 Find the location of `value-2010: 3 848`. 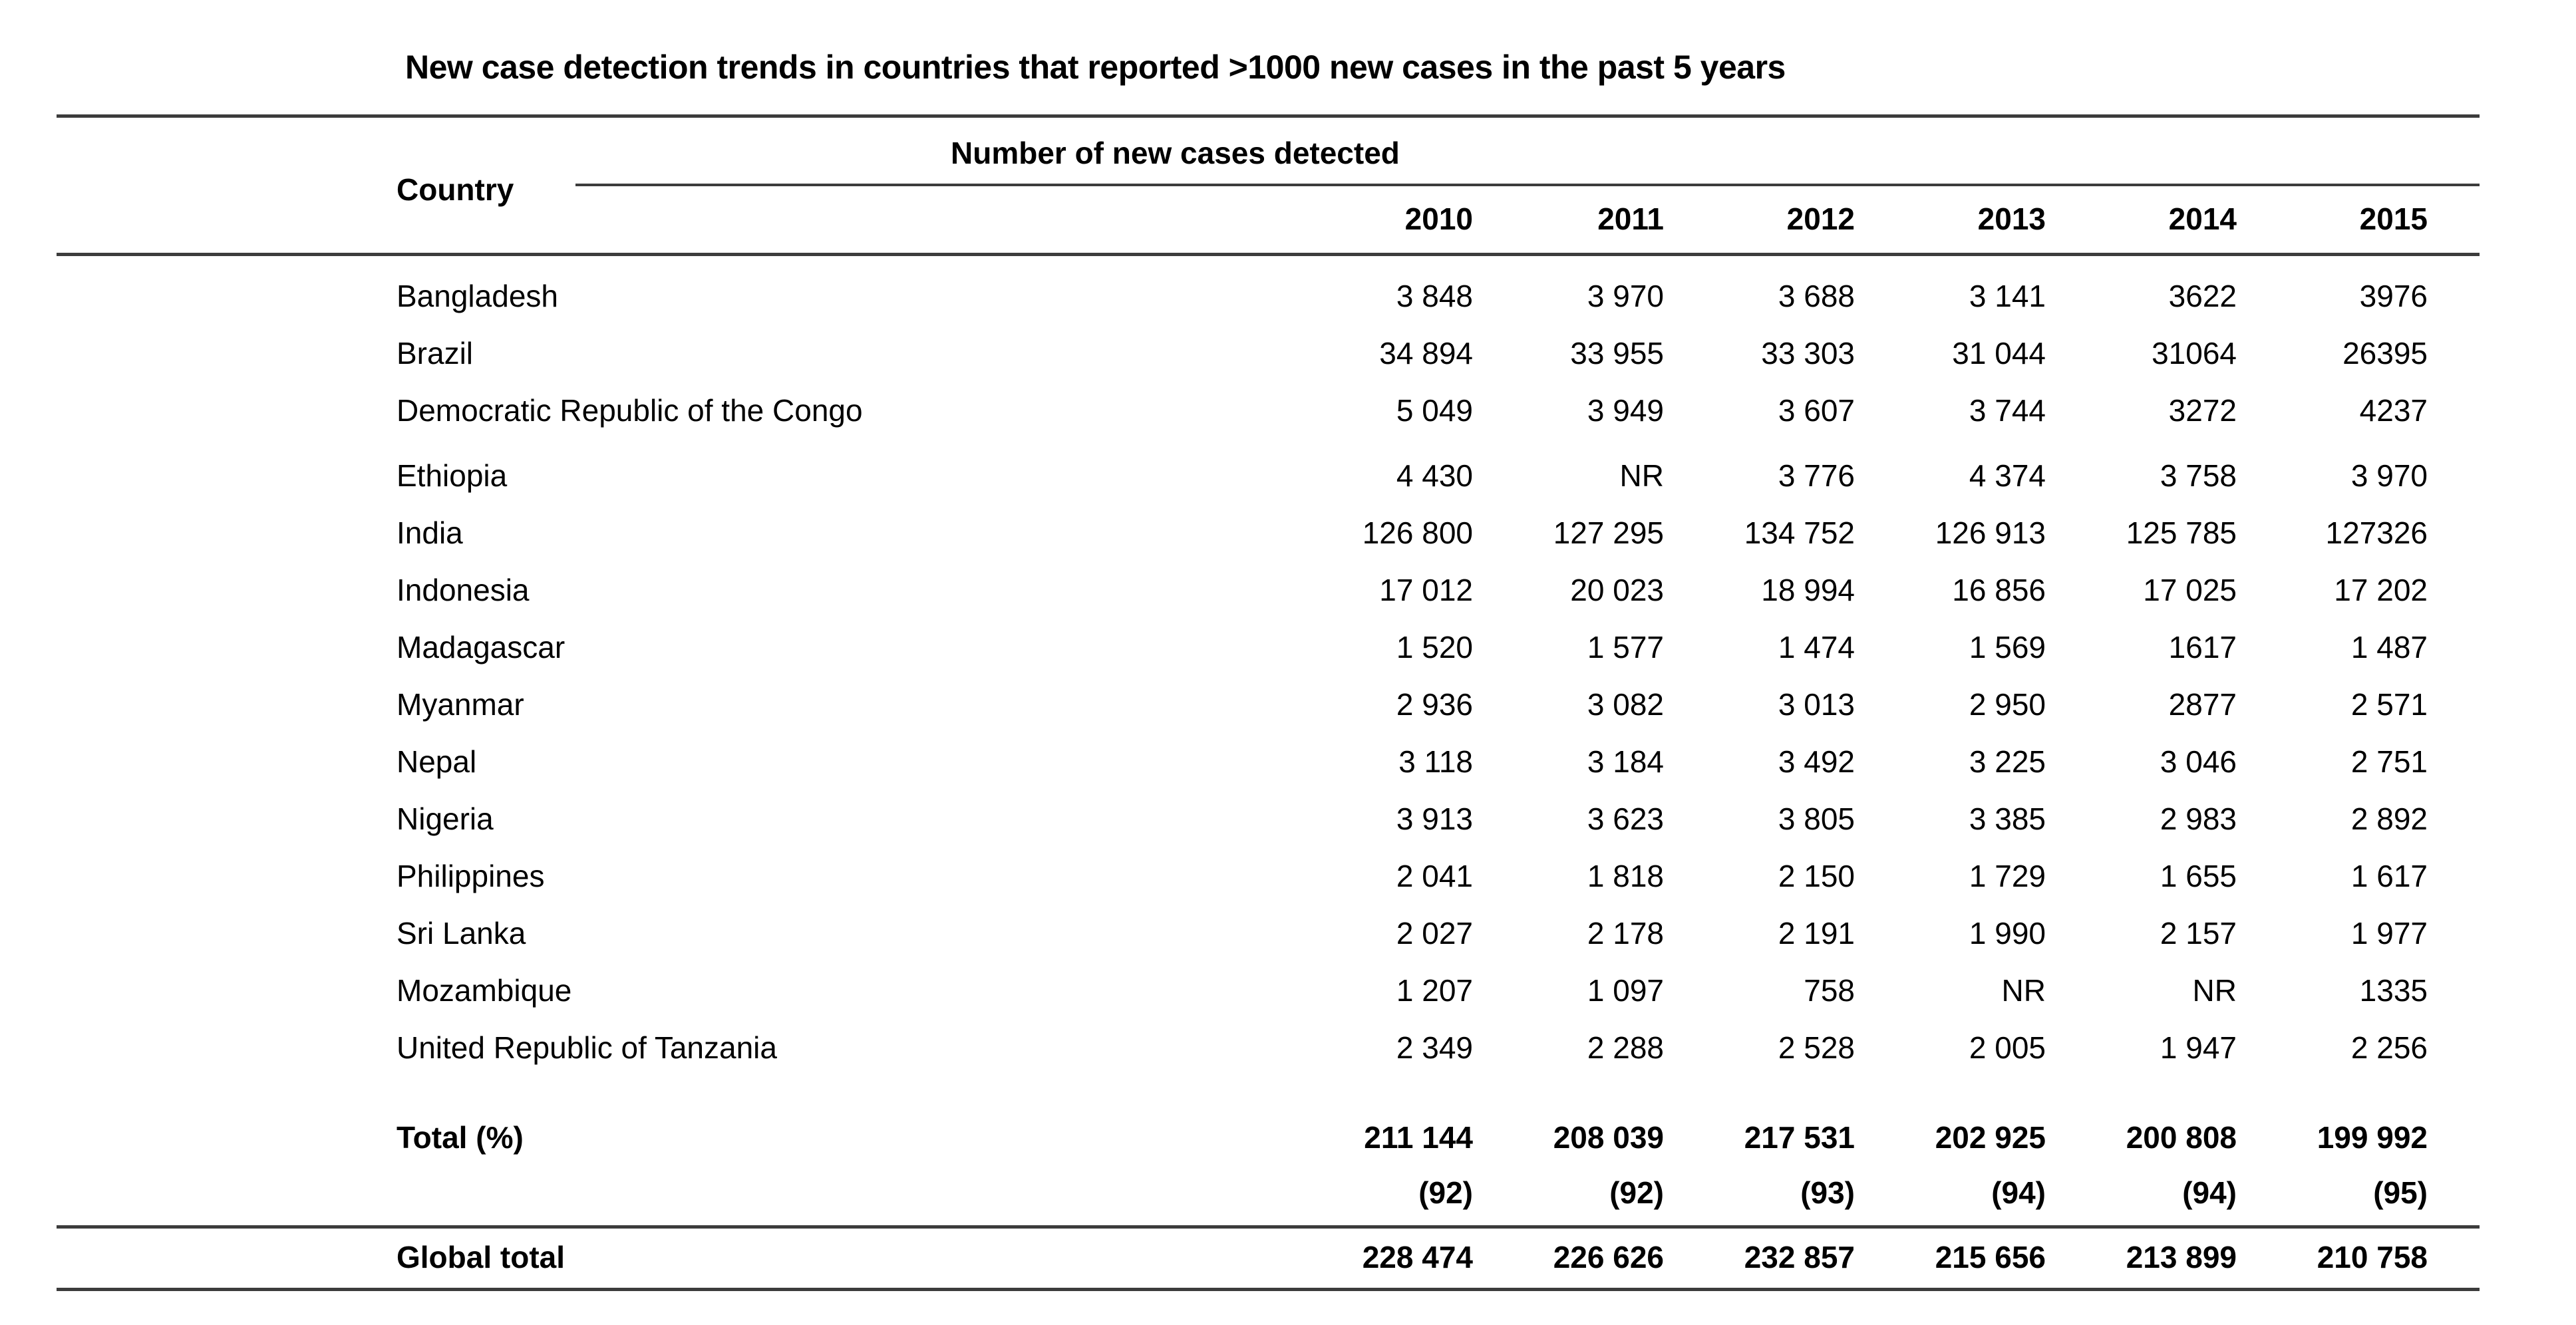

value-2010: 3 848 is located at coordinates (1434, 296).